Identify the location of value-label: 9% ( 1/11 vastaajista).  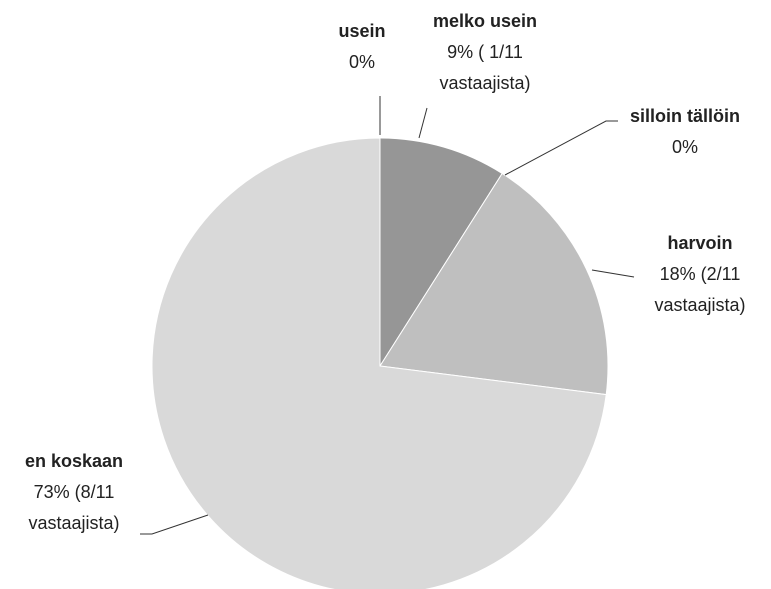
(485, 67).